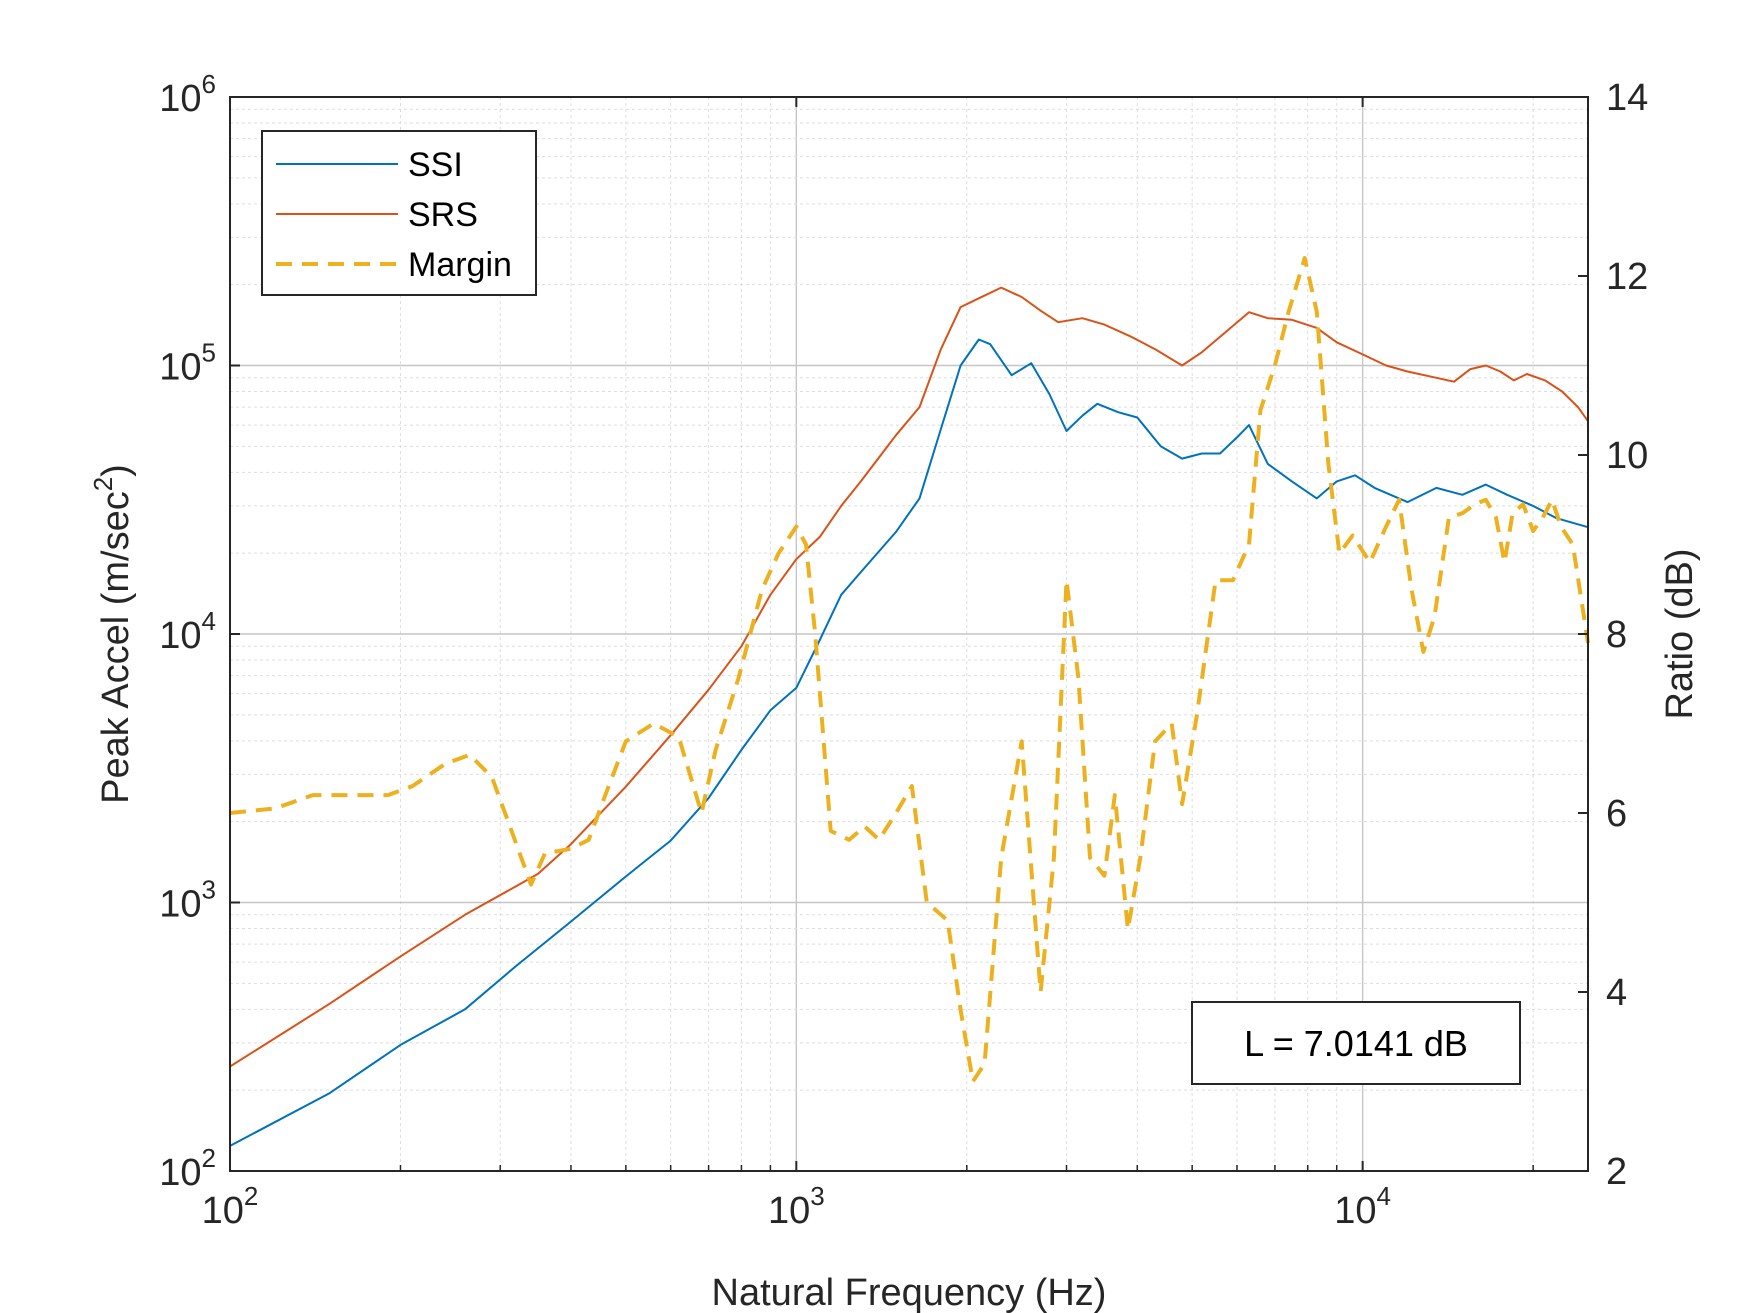 The height and width of the screenshot is (1313, 1750). What do you see at coordinates (1616, 993) in the screenshot?
I see `y-right-tick-label: 4` at bounding box center [1616, 993].